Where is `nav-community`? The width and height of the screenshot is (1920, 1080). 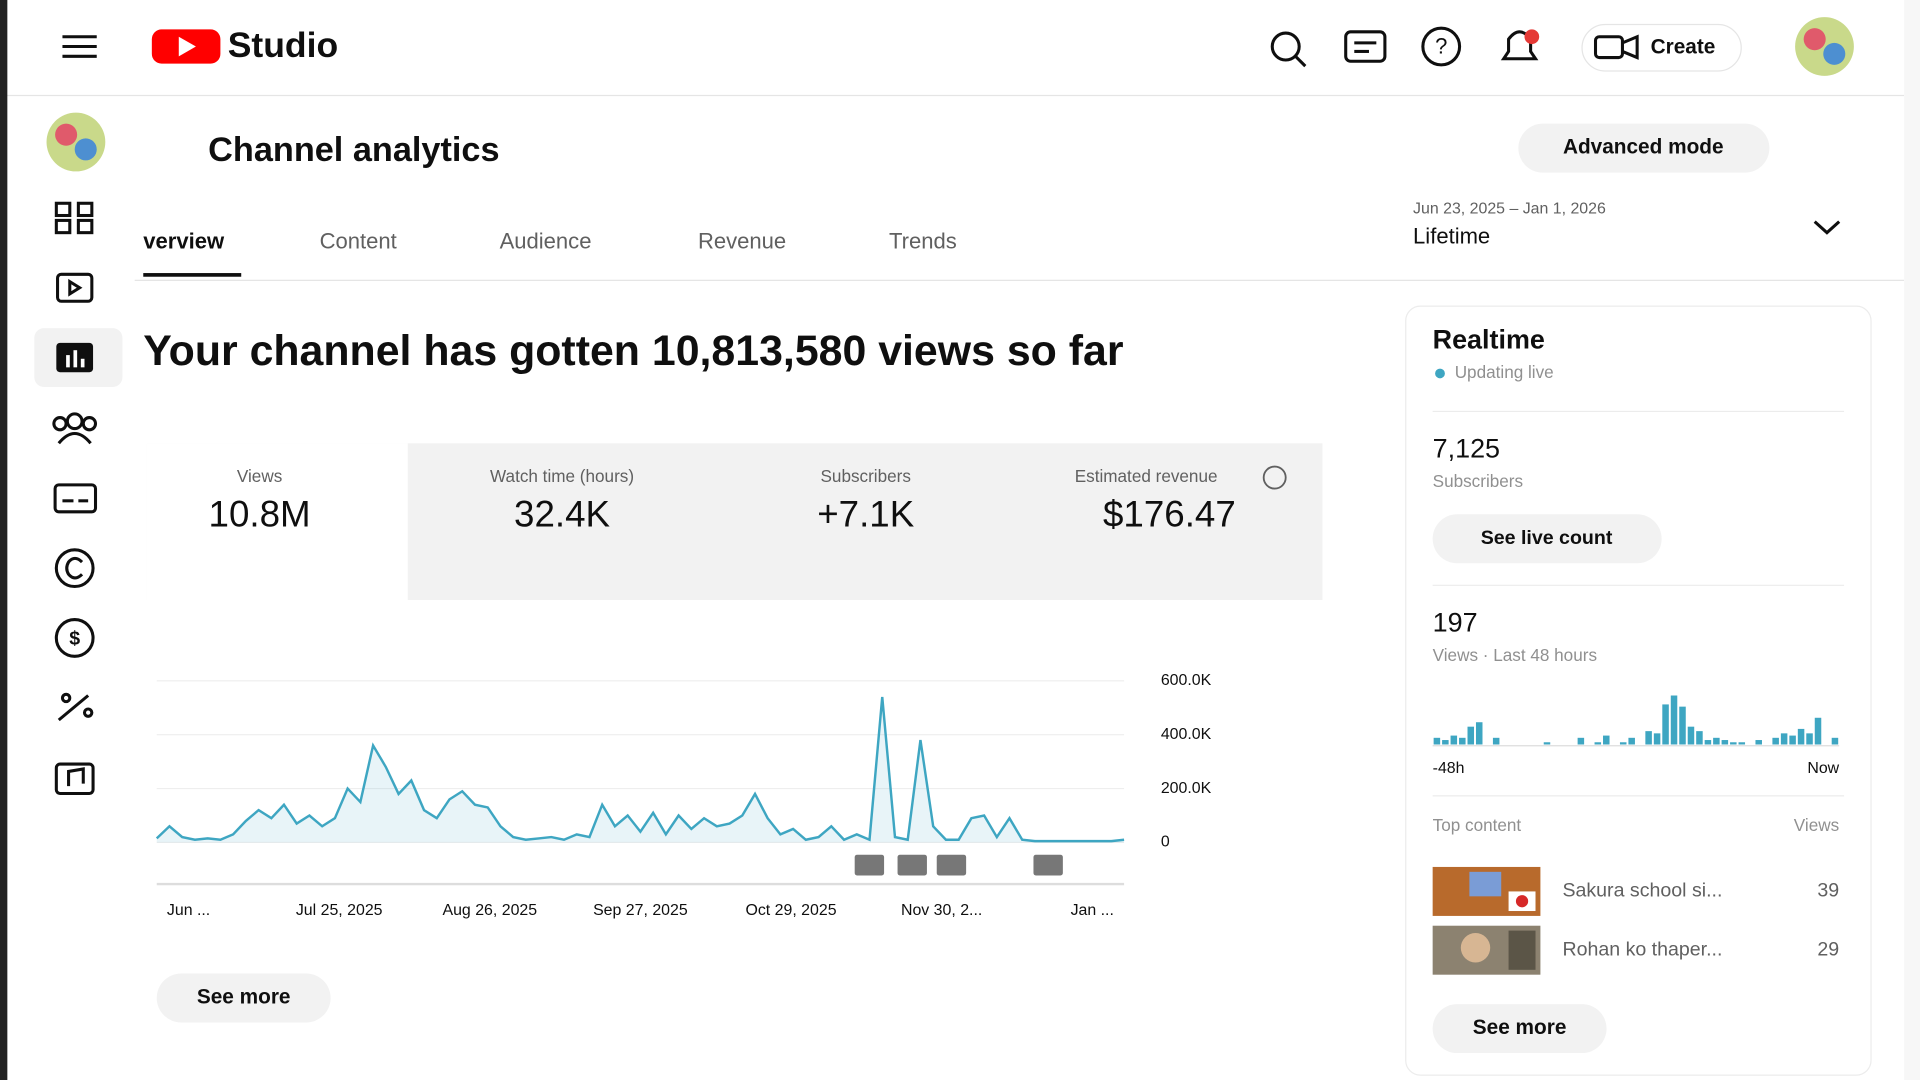 nav-community is located at coordinates (75, 428).